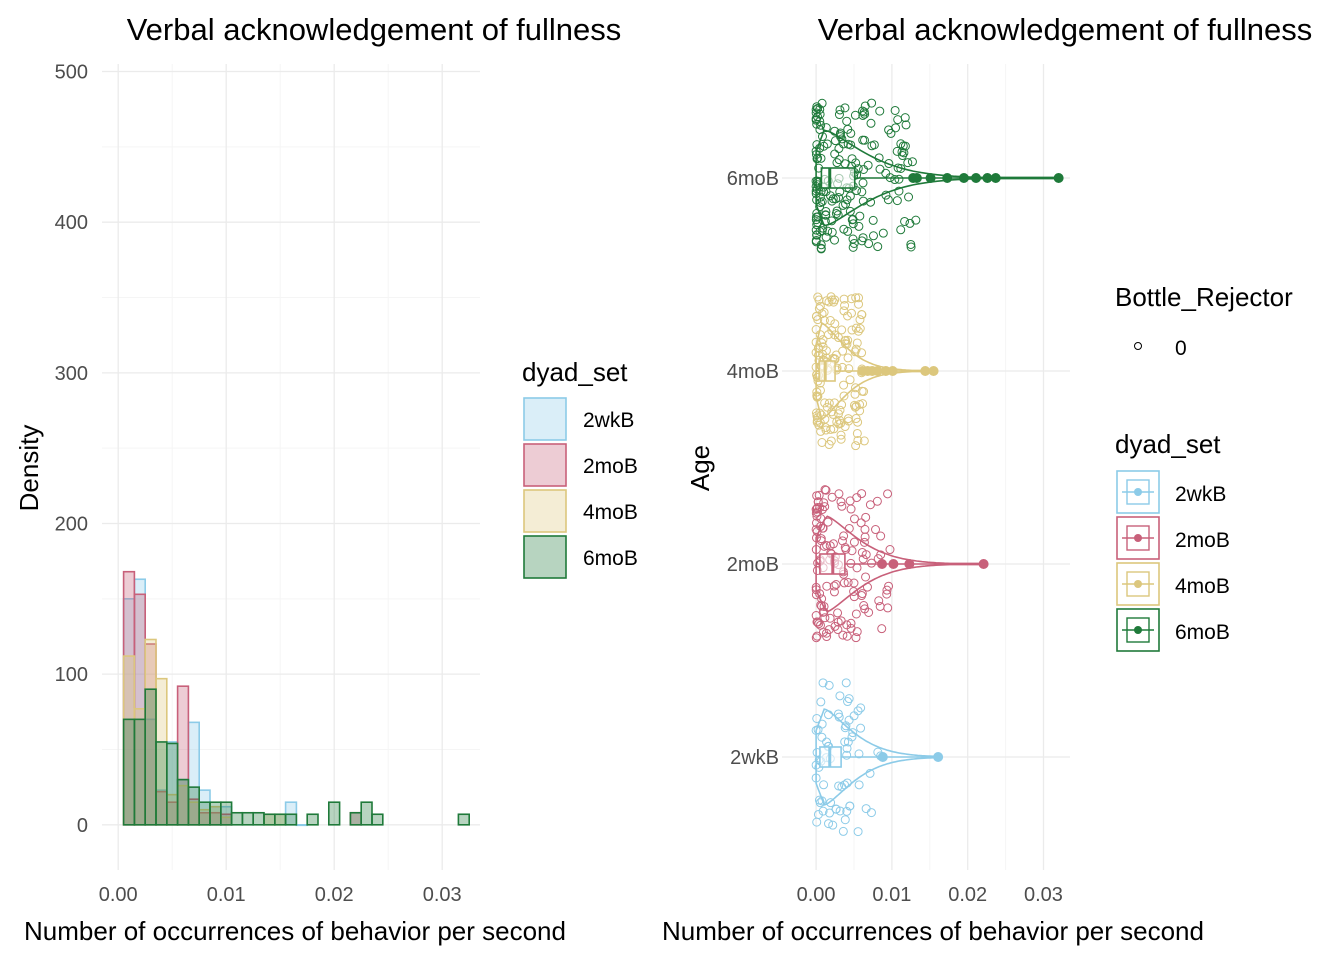 Image resolution: width=1344 pixels, height=960 pixels. I want to click on violin-y-ticks: 2wkB 2moB 4moB 6moB, so click(753, 468).